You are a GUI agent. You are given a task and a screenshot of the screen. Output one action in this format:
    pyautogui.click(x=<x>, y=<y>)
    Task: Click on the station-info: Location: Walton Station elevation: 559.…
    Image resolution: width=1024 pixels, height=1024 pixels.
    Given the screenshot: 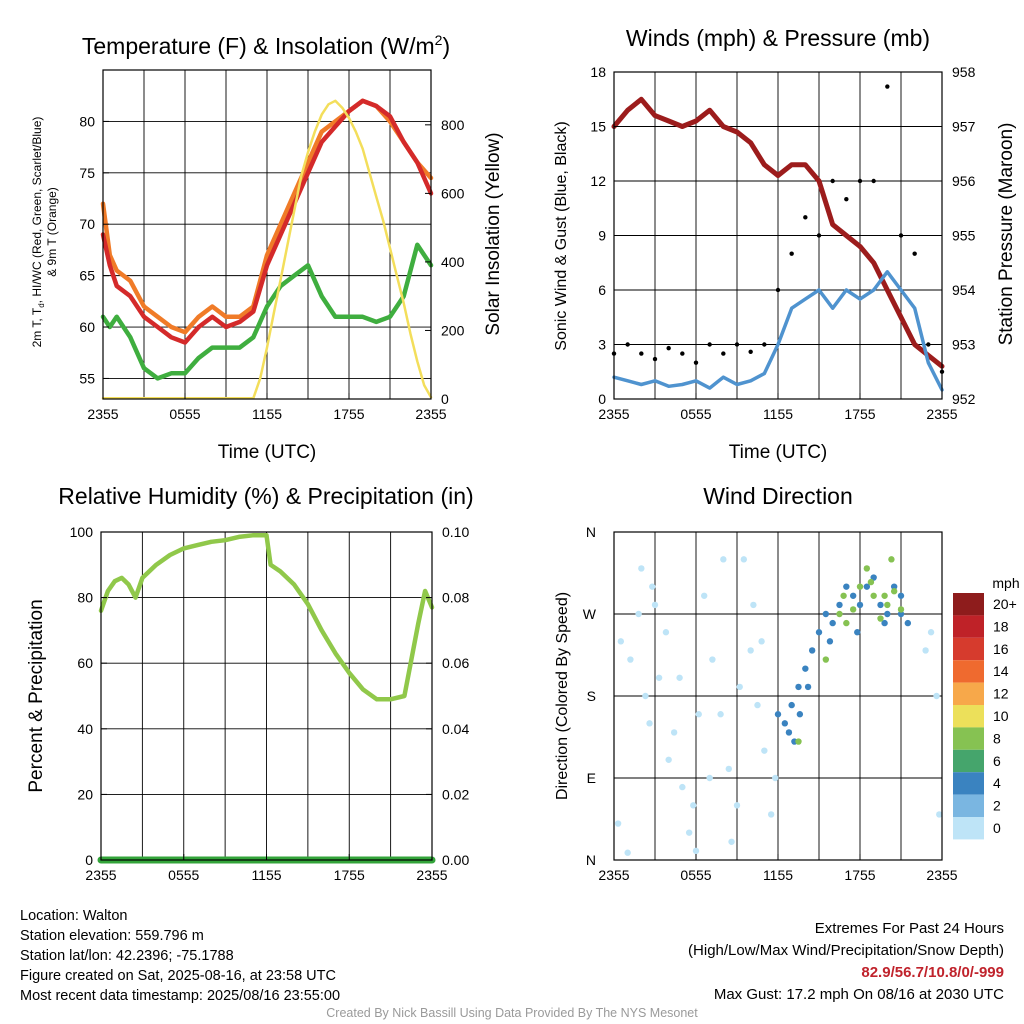 What is the action you would take?
    pyautogui.click(x=180, y=956)
    